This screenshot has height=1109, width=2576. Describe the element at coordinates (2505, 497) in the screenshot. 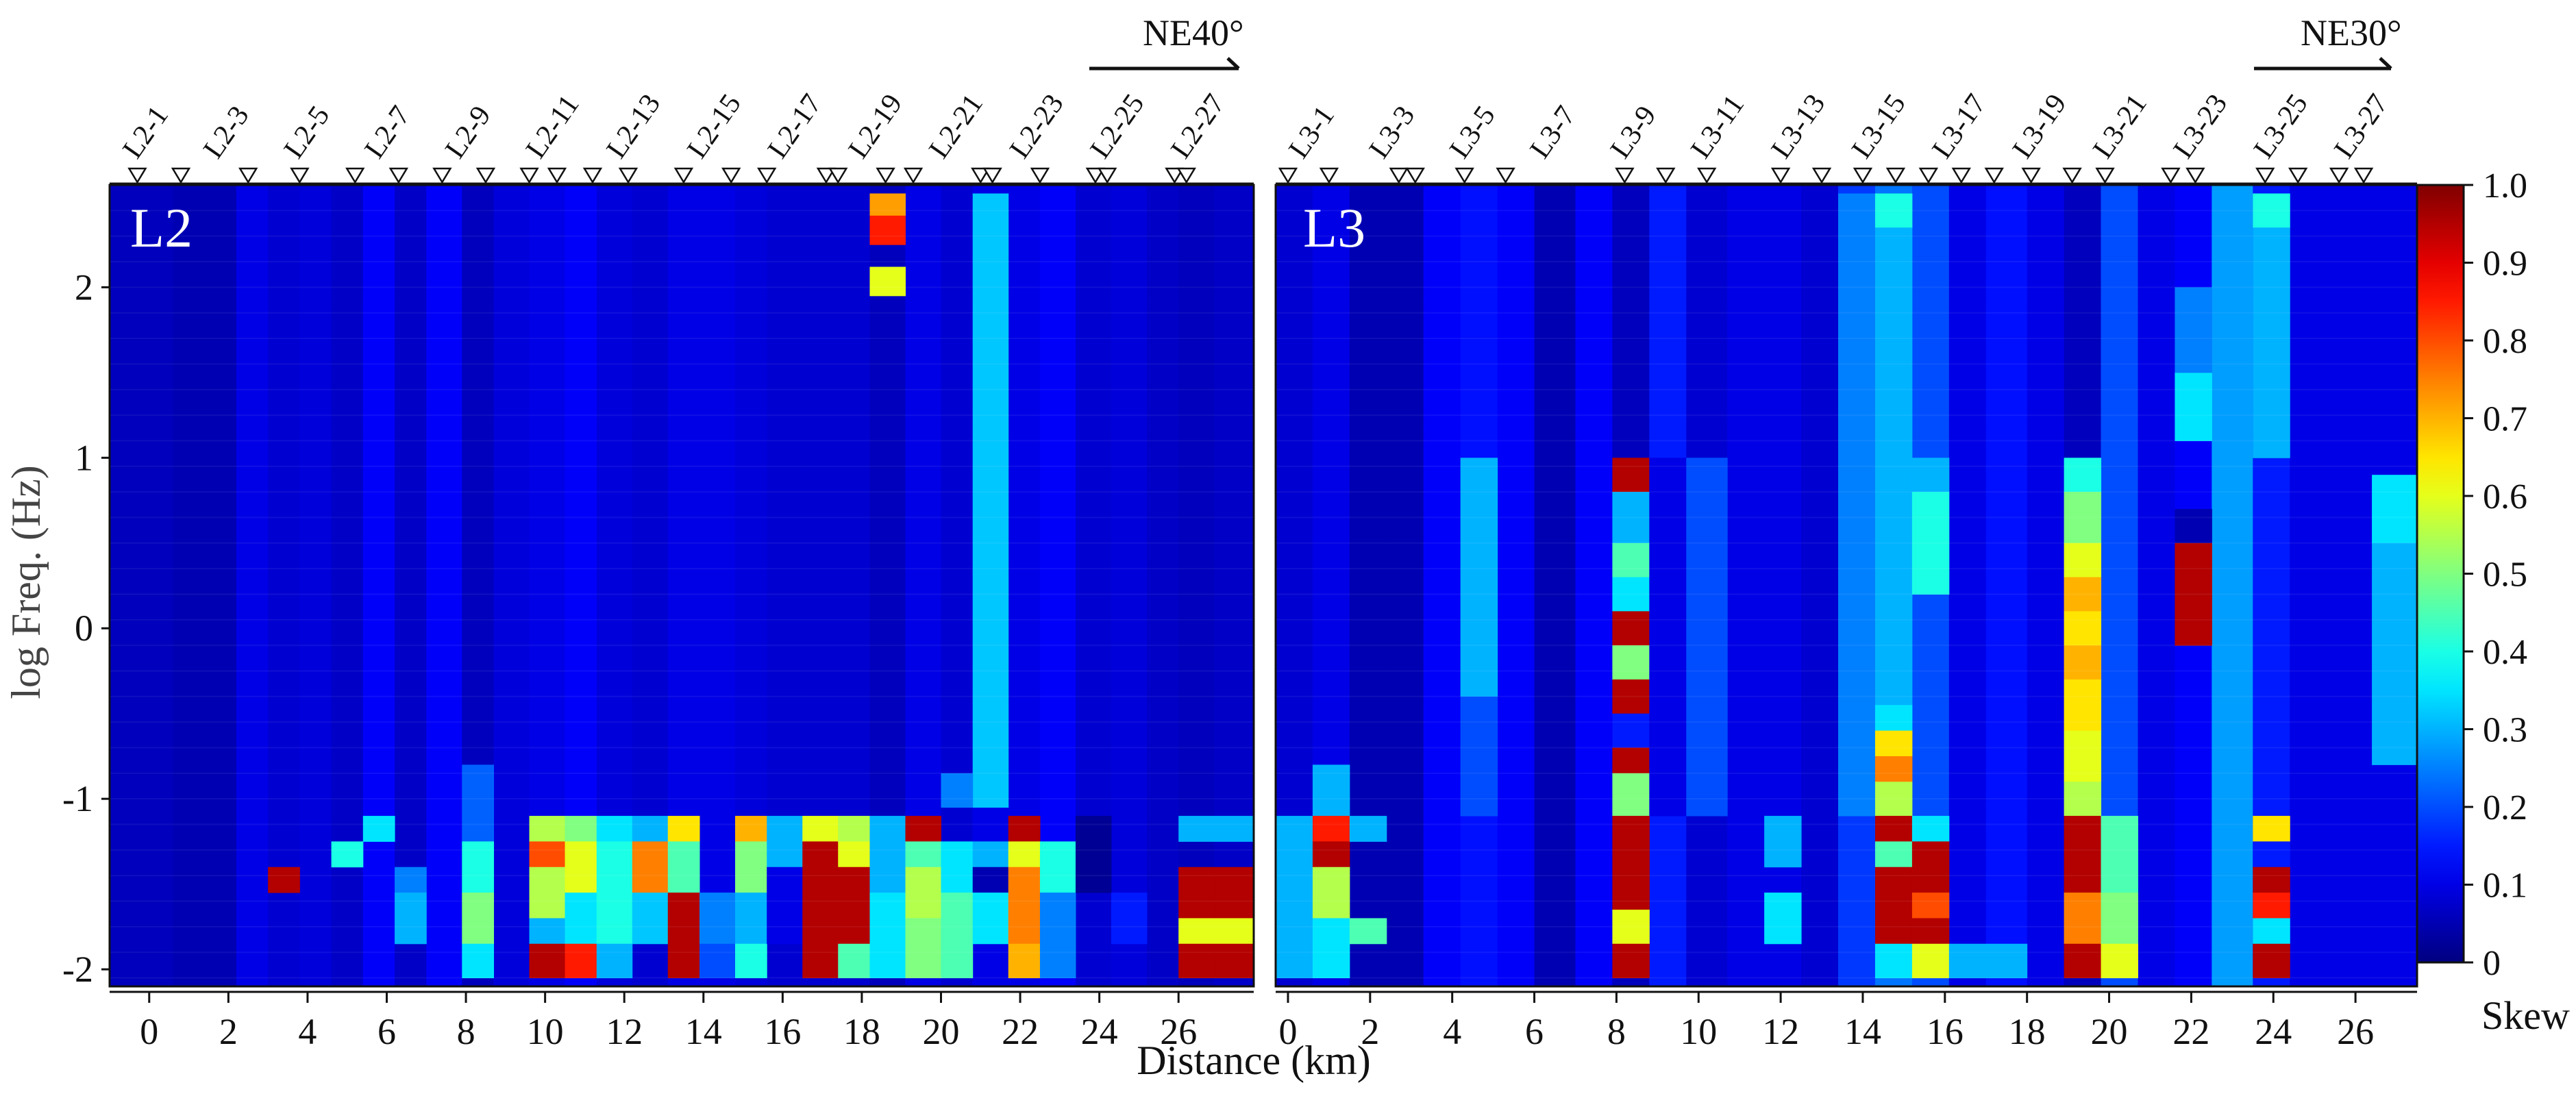

I see `colorbar-tick-label: 0.6` at that location.